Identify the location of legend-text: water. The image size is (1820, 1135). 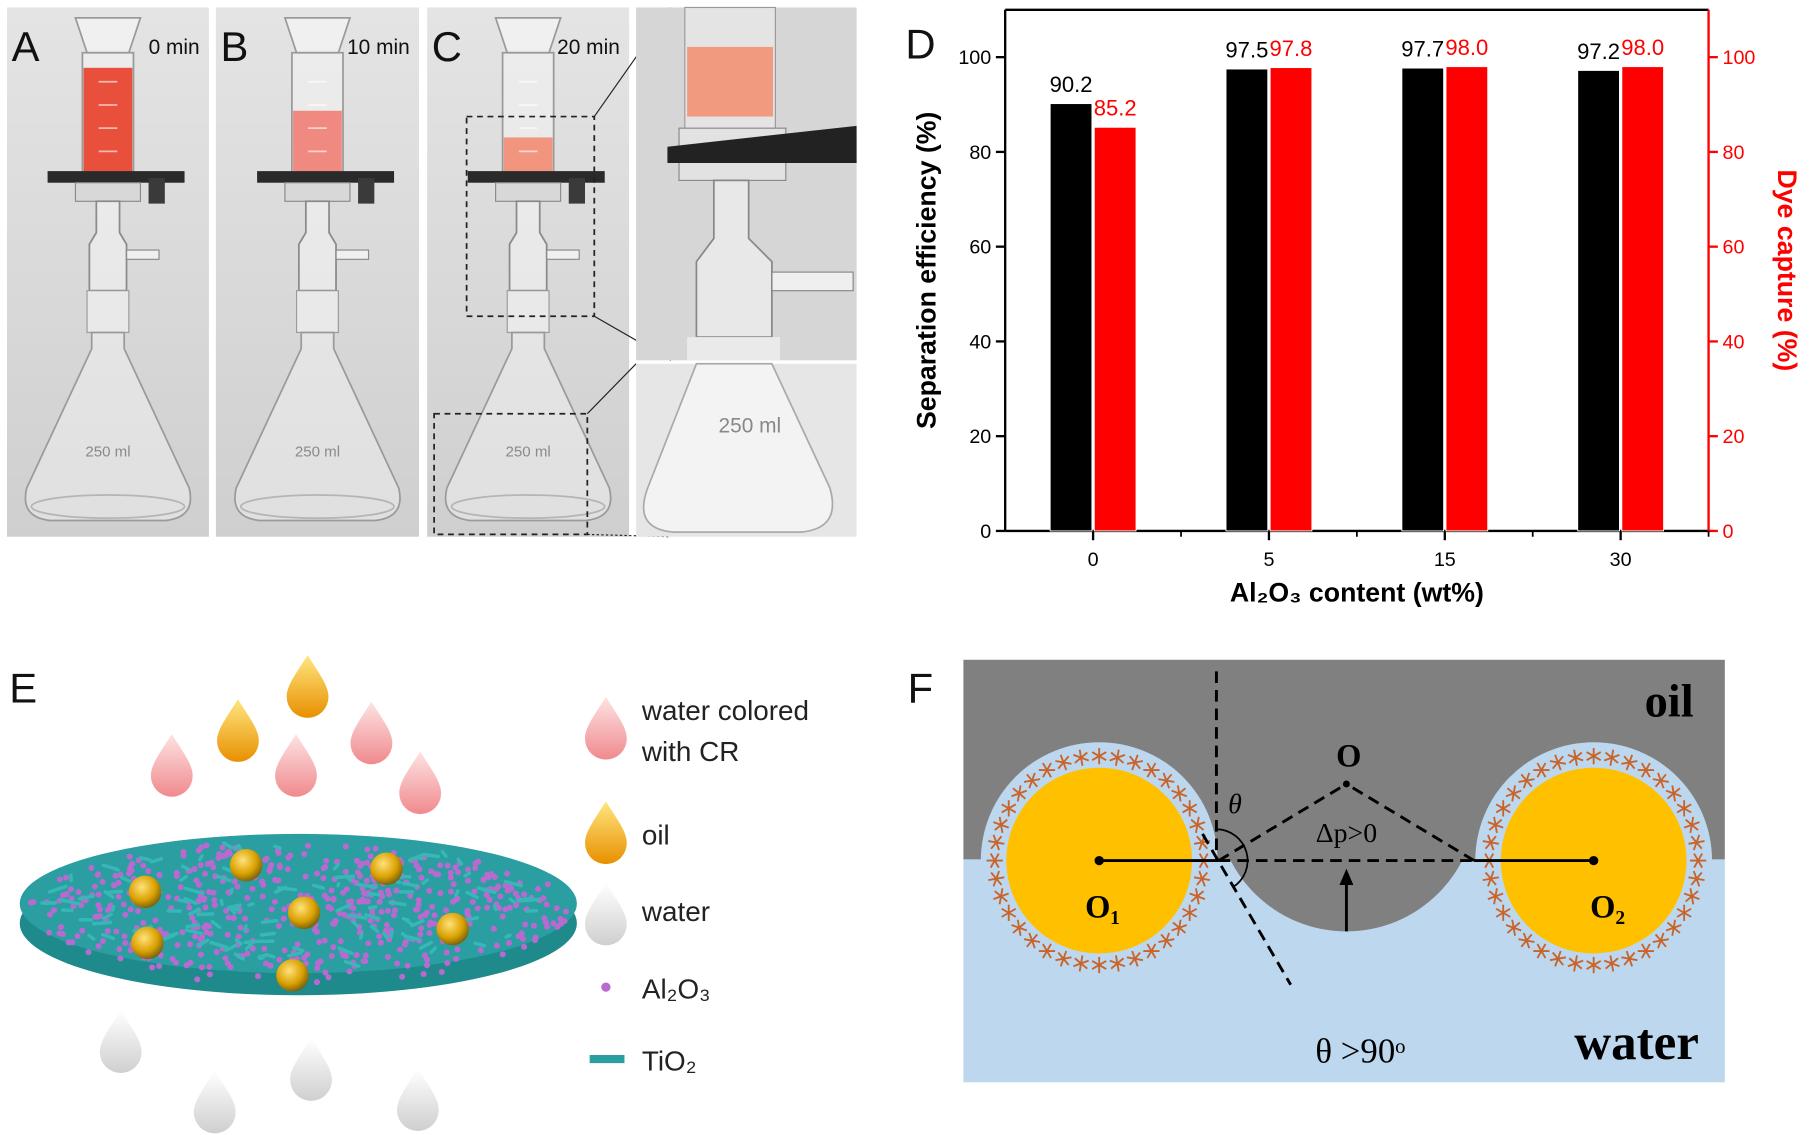
(675, 911).